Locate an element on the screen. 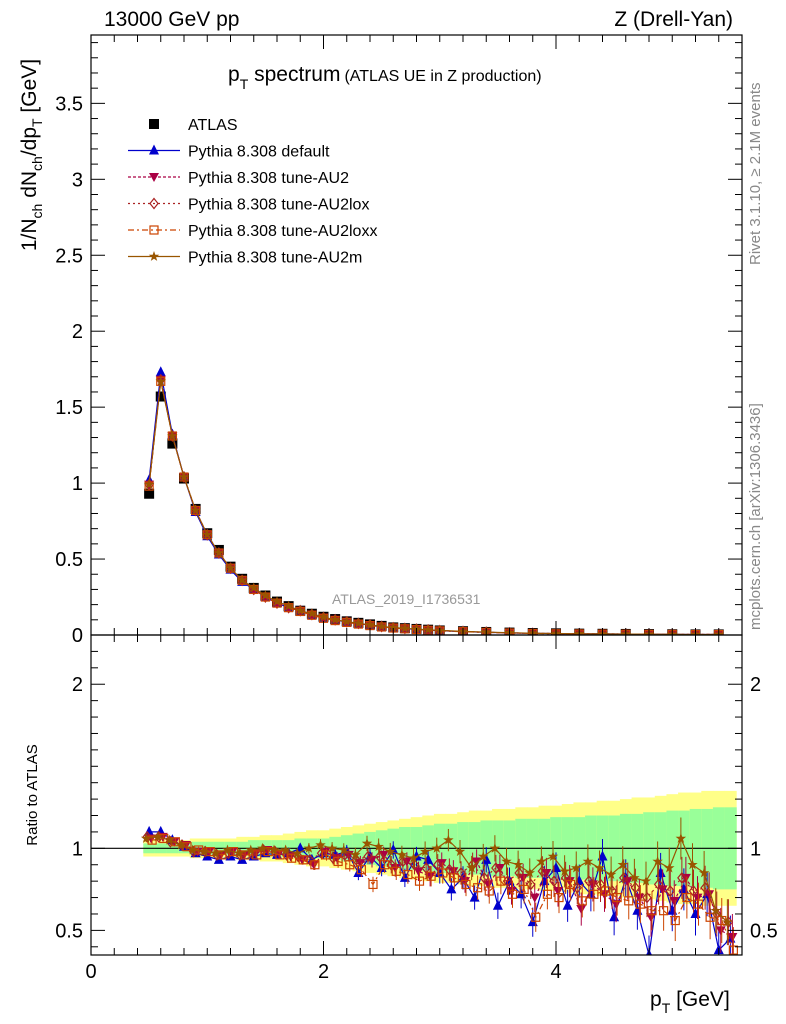 The width and height of the screenshot is (786, 1024). legend-label-2: Pythia 8.308 tune-AU2 is located at coordinates (268, 178).